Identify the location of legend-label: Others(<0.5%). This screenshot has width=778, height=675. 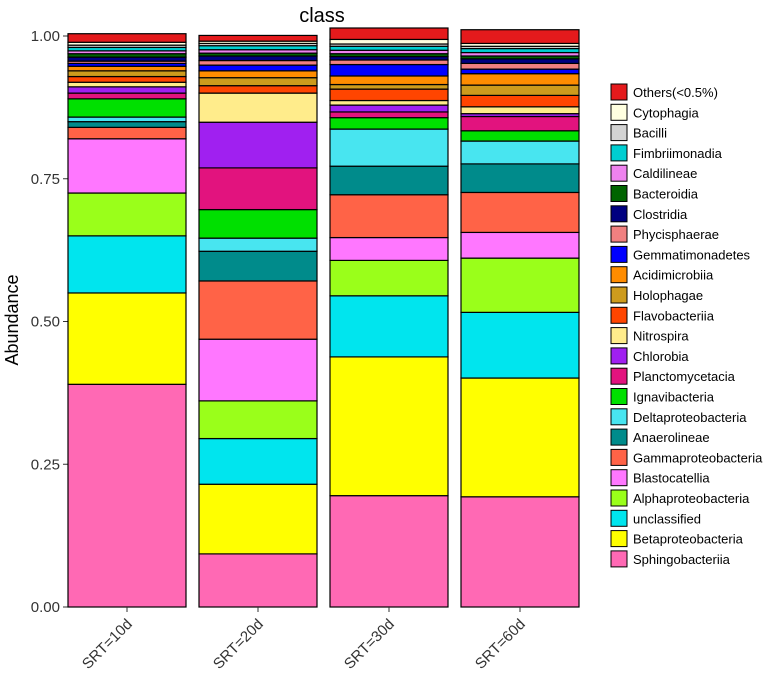
(675, 92).